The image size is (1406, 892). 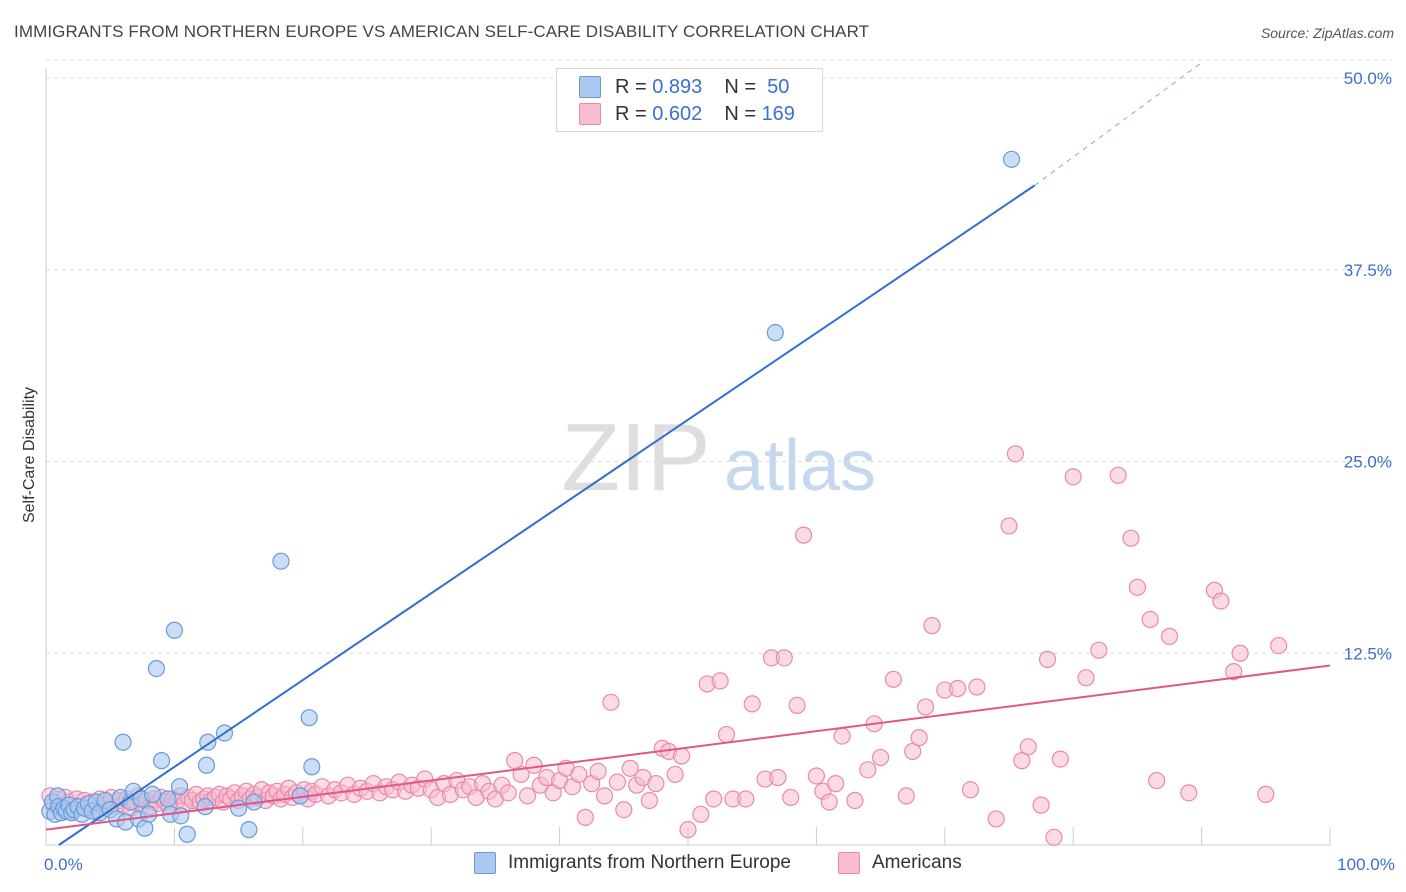 I want to click on y-tick-label: 50.0%, so click(x=1368, y=78).